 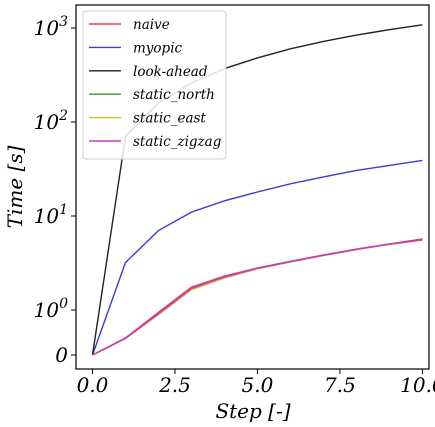 What do you see at coordinates (417, 385) in the screenshot?
I see `x-tick-label: 10.0` at bounding box center [417, 385].